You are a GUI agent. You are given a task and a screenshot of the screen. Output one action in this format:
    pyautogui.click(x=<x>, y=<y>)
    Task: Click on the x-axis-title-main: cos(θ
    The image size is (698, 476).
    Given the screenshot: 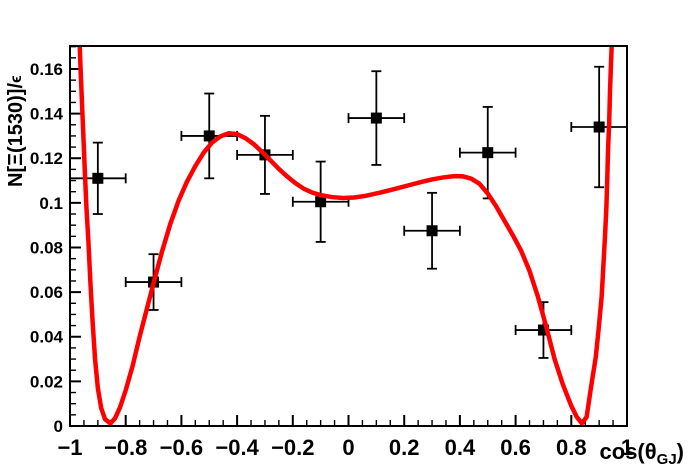 What is the action you would take?
    pyautogui.click(x=628, y=451)
    